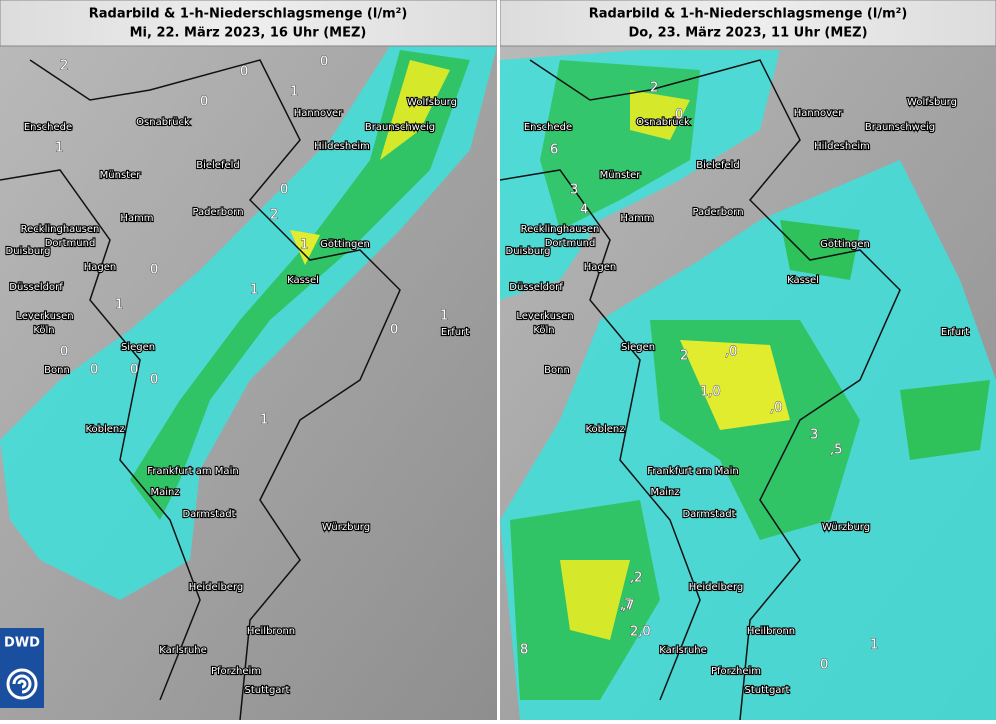 The width and height of the screenshot is (996, 724). What do you see at coordinates (584, 210) in the screenshot?
I see `precip-label: 4` at bounding box center [584, 210].